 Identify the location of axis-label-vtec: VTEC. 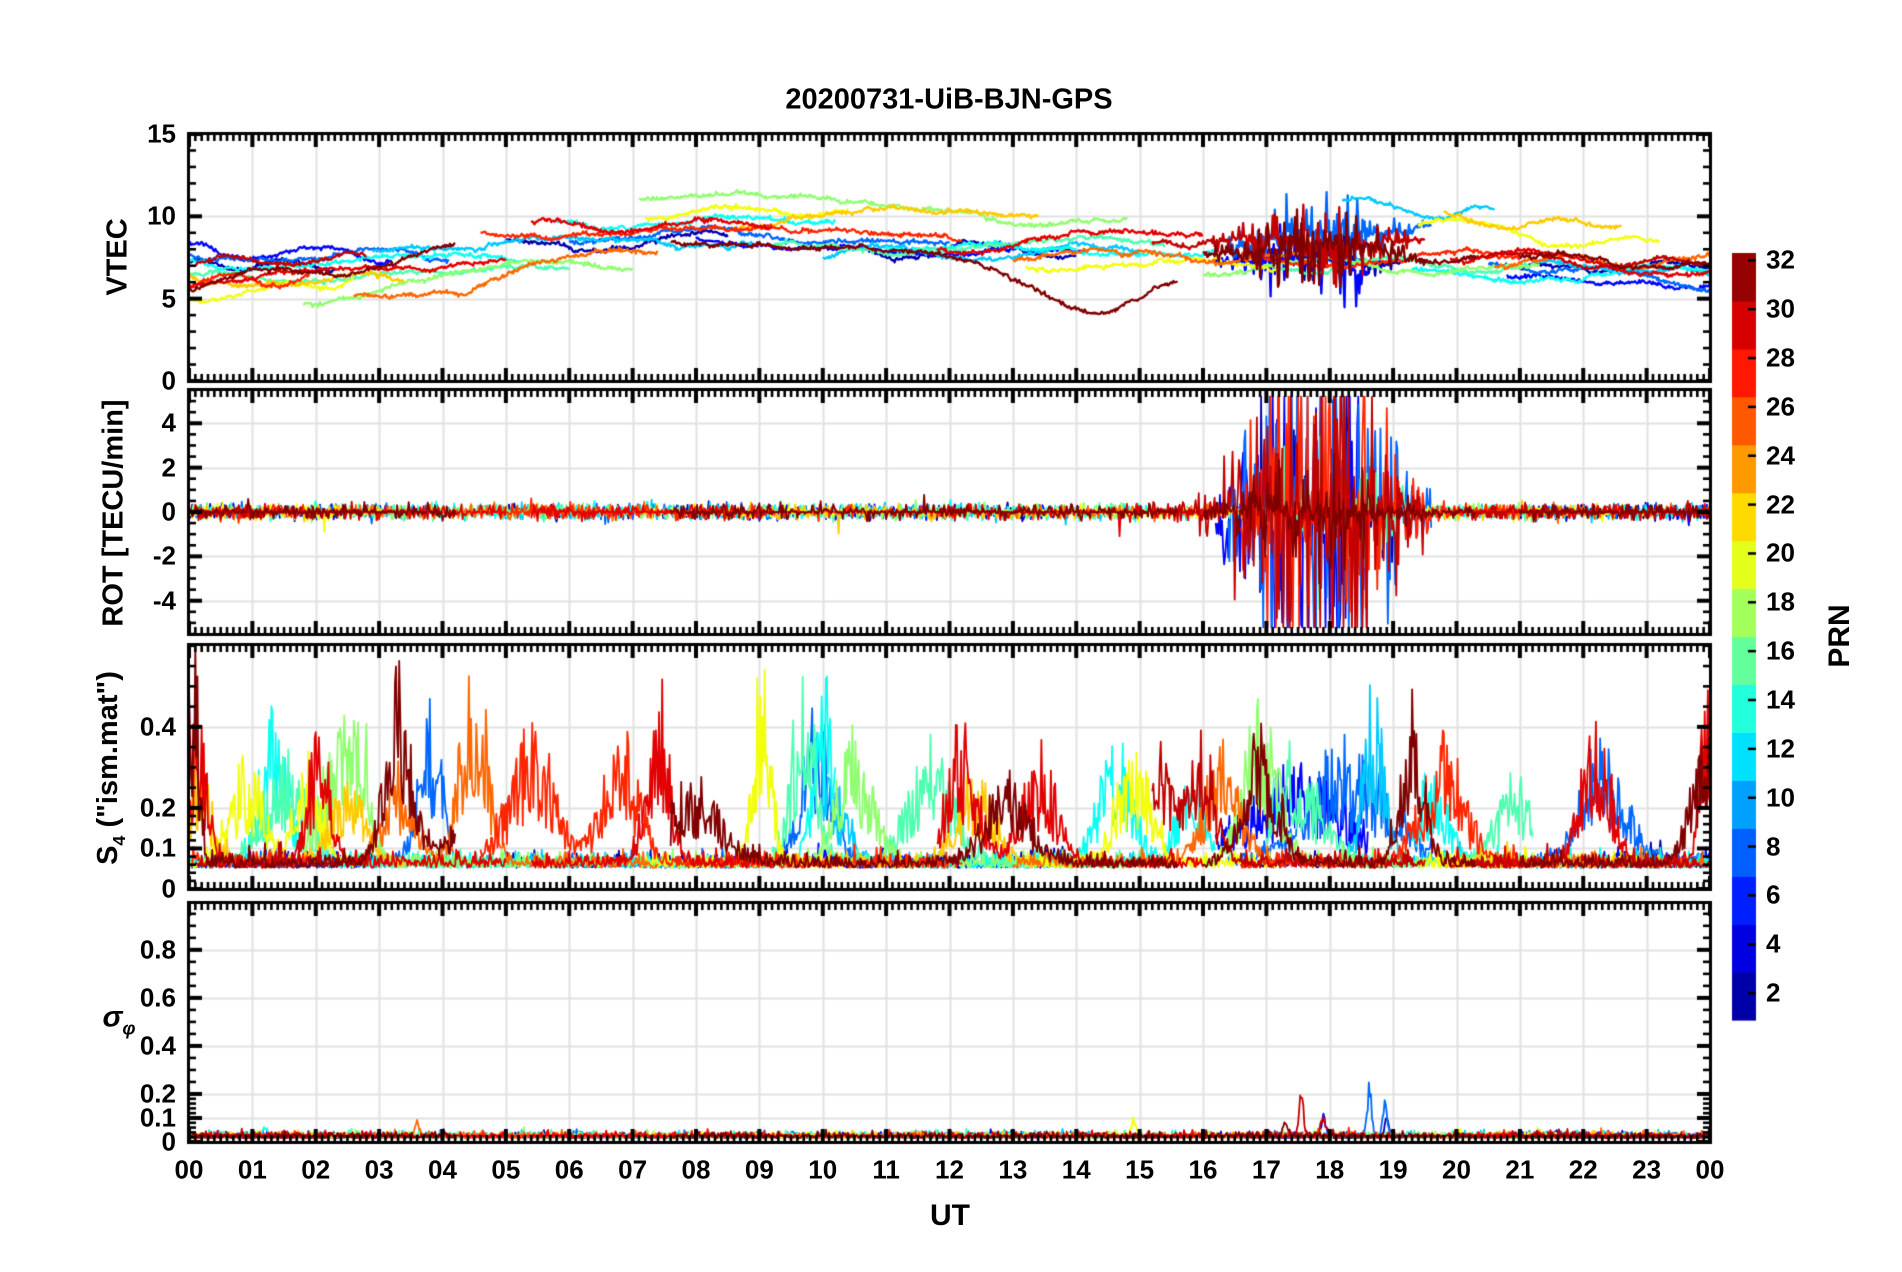
(117, 257).